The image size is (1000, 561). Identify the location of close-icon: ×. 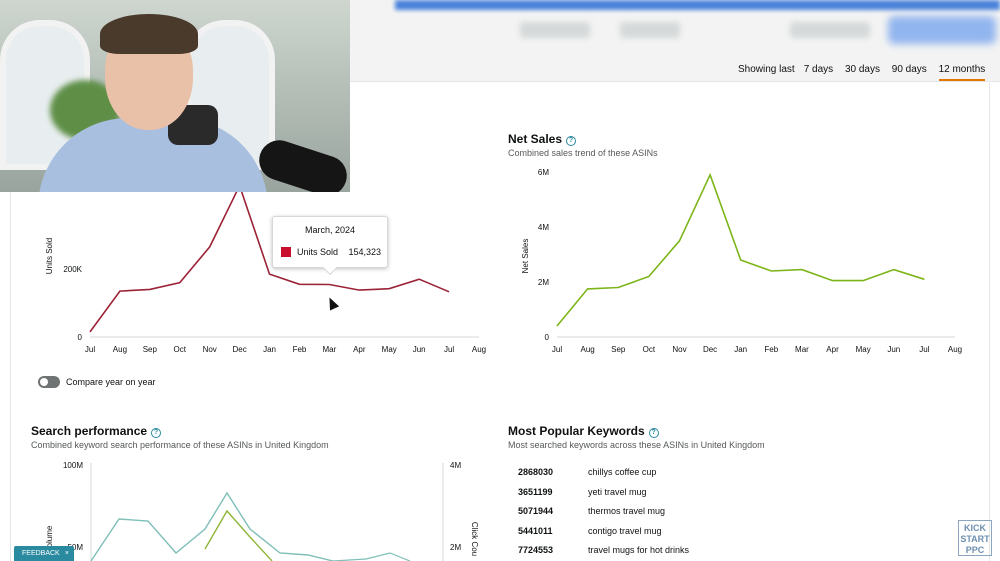
(66, 553).